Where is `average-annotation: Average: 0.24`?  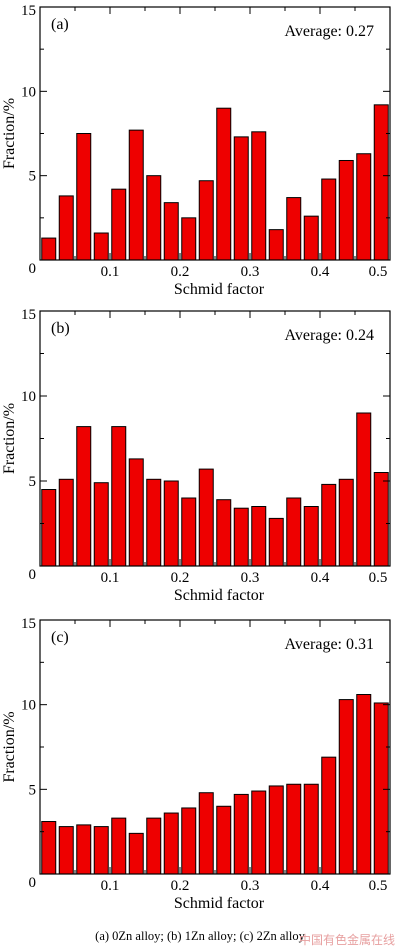 average-annotation: Average: 0.24 is located at coordinates (329, 335).